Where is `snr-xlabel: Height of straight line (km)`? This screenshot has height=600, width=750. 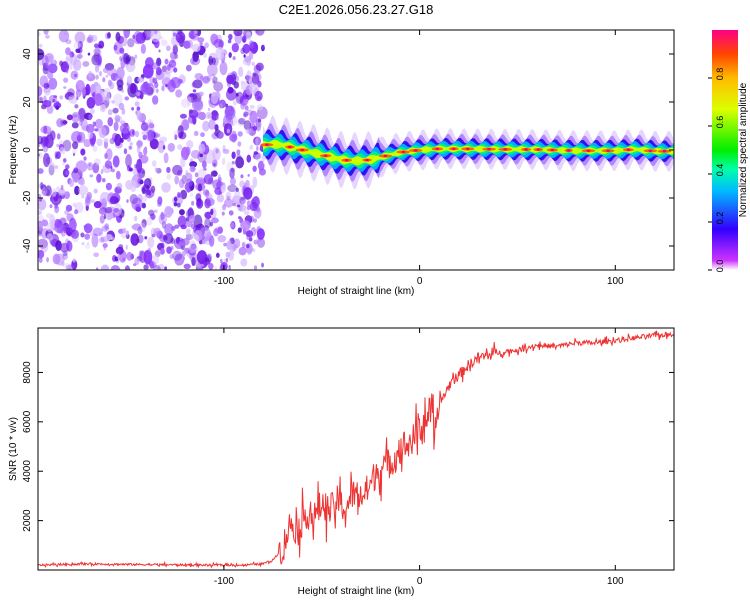 snr-xlabel: Height of straight line (km) is located at coordinates (356, 591).